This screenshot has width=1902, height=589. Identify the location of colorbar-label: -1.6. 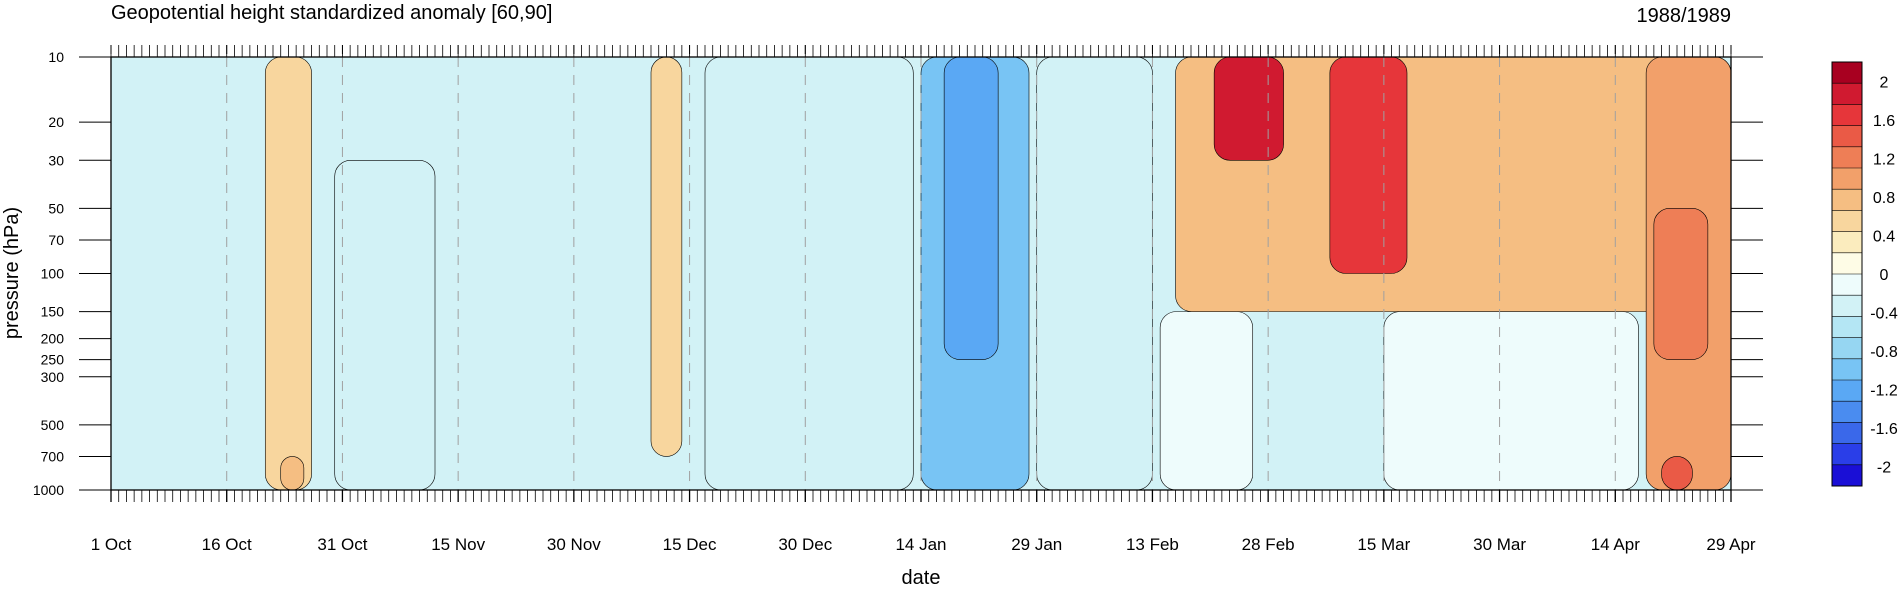
(1884, 429).